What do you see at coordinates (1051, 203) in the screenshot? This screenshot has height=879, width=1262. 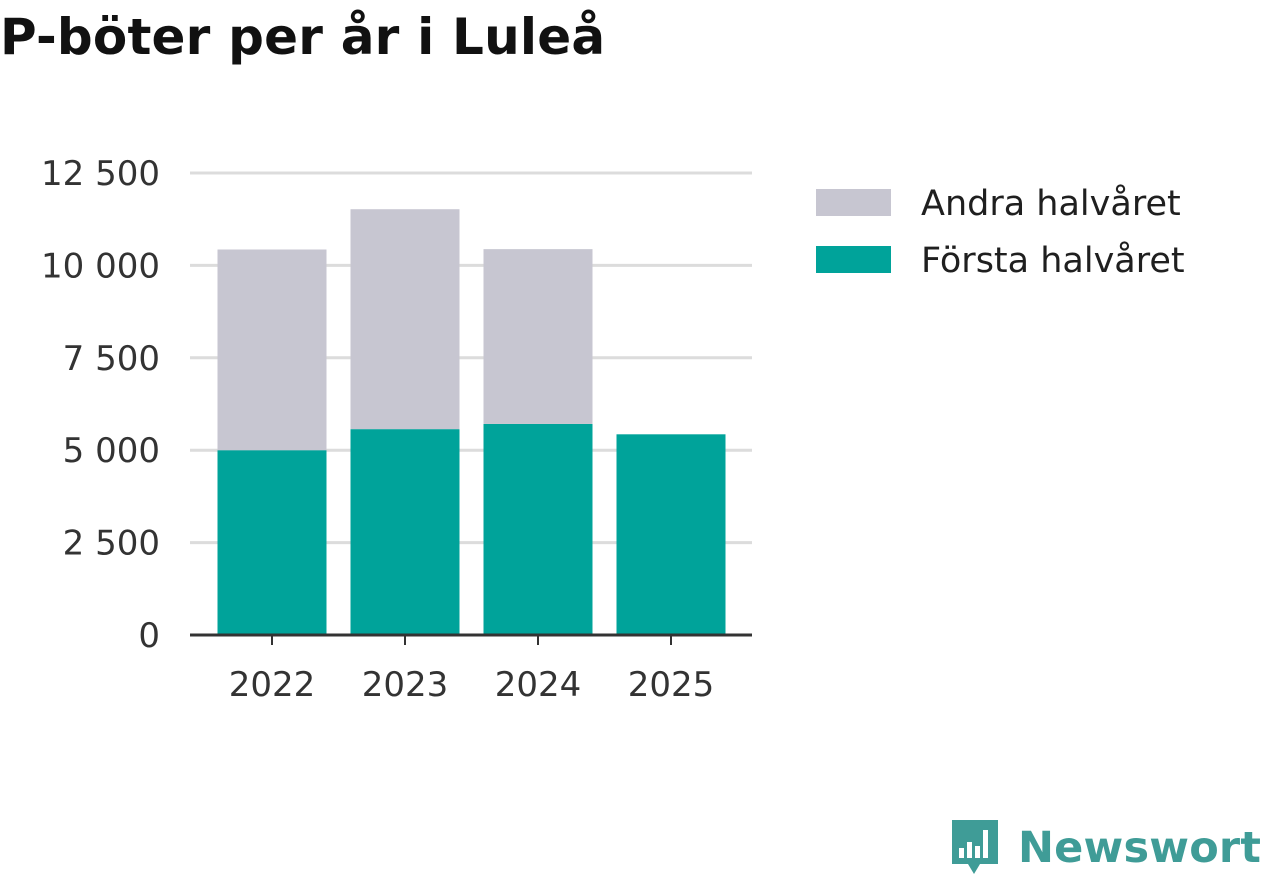 I see `legend-label: Andra halvåret` at bounding box center [1051, 203].